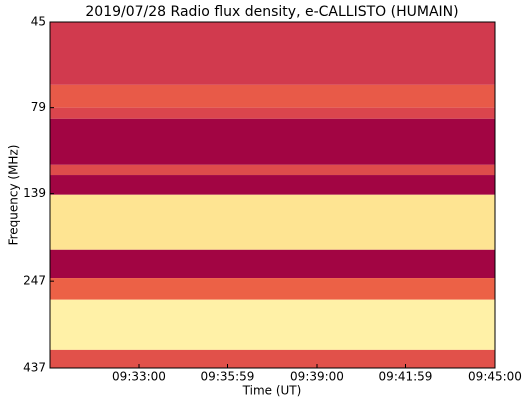  I want to click on y-axis-label: Frequency (MHz), so click(14, 195).